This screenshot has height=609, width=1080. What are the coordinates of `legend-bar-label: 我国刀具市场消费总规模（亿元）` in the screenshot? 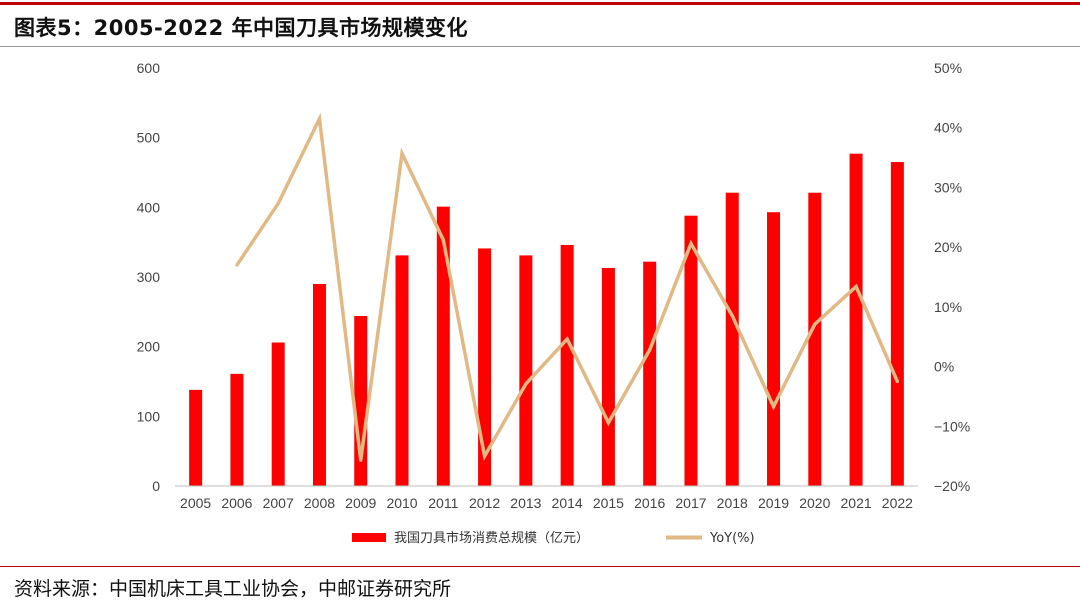 It's located at (491, 538).